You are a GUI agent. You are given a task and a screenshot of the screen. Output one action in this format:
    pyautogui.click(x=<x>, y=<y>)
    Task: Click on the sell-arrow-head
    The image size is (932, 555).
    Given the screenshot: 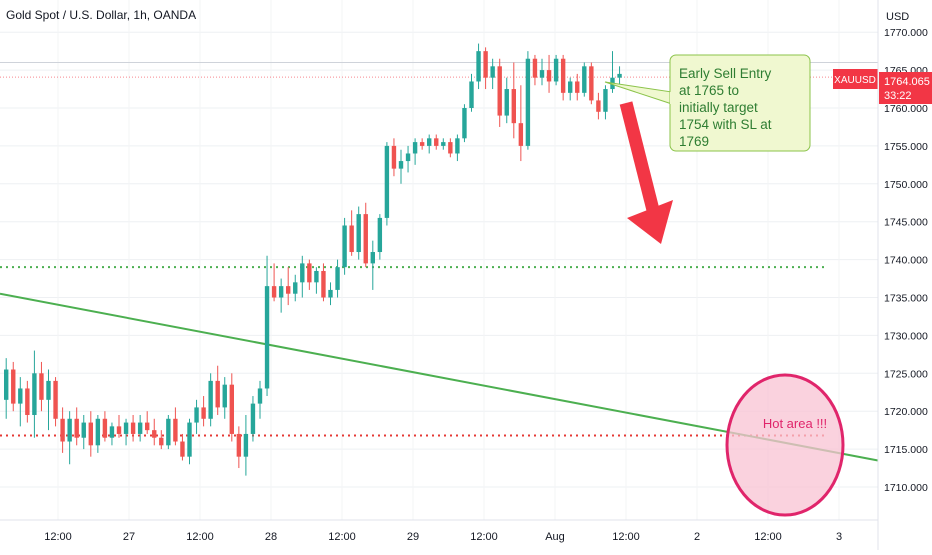 What is the action you would take?
    pyautogui.click(x=650, y=222)
    